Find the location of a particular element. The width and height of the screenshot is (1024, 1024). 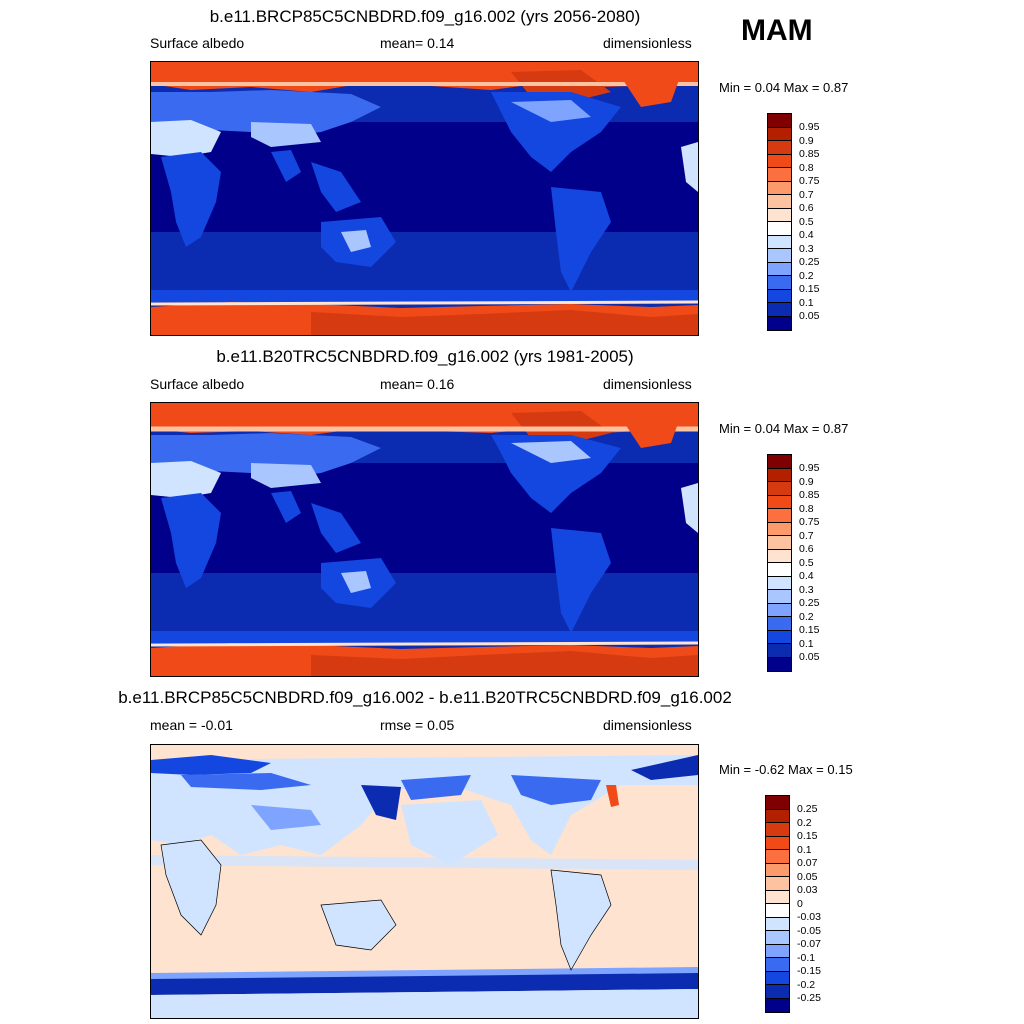

panel1-mean-label: mean= 0.14 is located at coordinates (417, 43).